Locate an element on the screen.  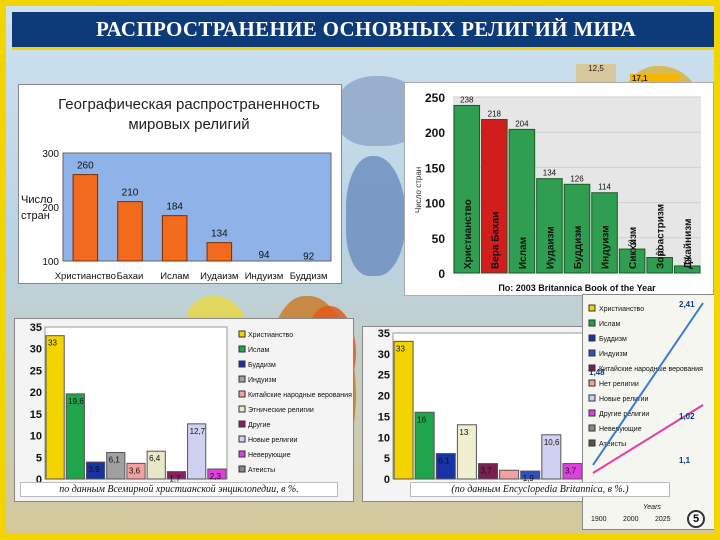
c3-data-label: 1,7 is located at coordinates (175, 479).